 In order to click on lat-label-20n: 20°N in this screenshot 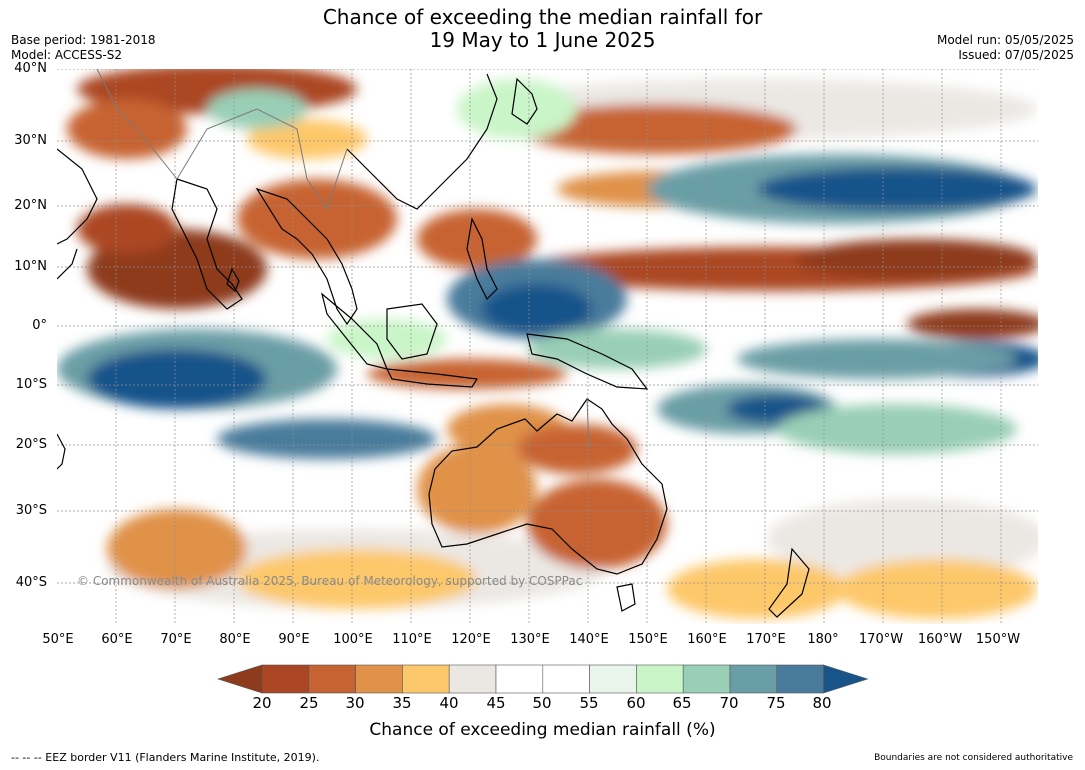, I will do `click(30, 205)`.